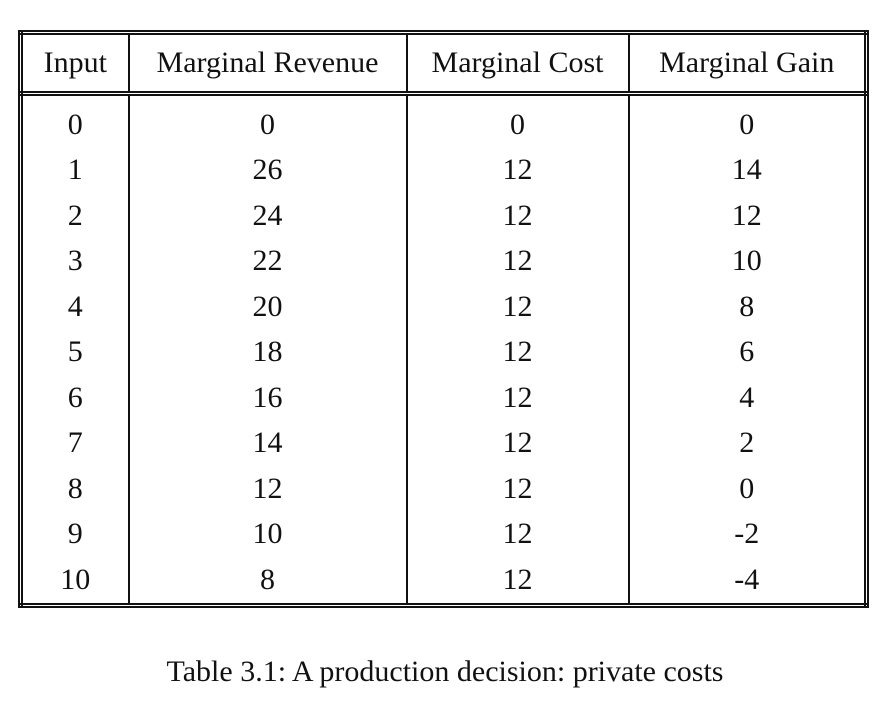  Describe the element at coordinates (748, 534) in the screenshot. I see `cell-marginal-gain: -2` at that location.